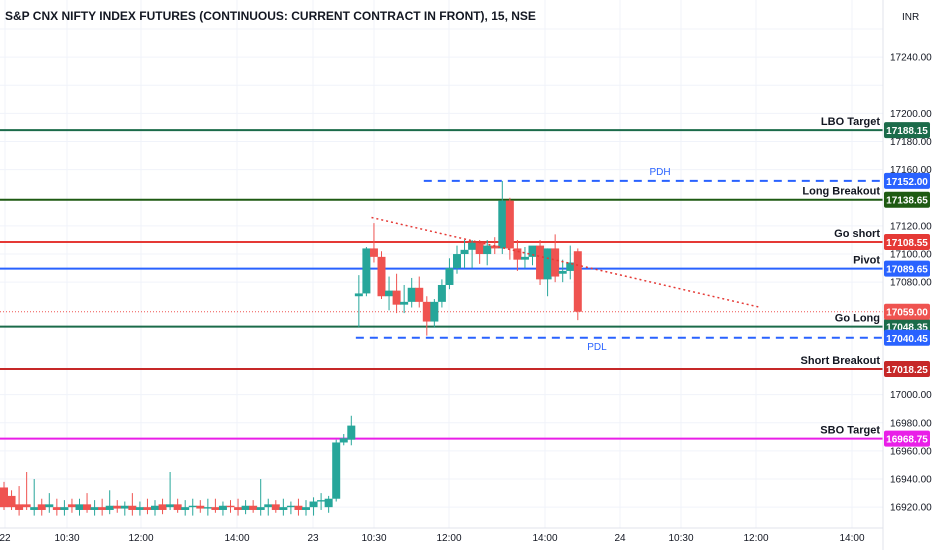 This screenshot has height=555, width=932. Describe the element at coordinates (313, 538) in the screenshot. I see `x-tick-label: 23` at that location.